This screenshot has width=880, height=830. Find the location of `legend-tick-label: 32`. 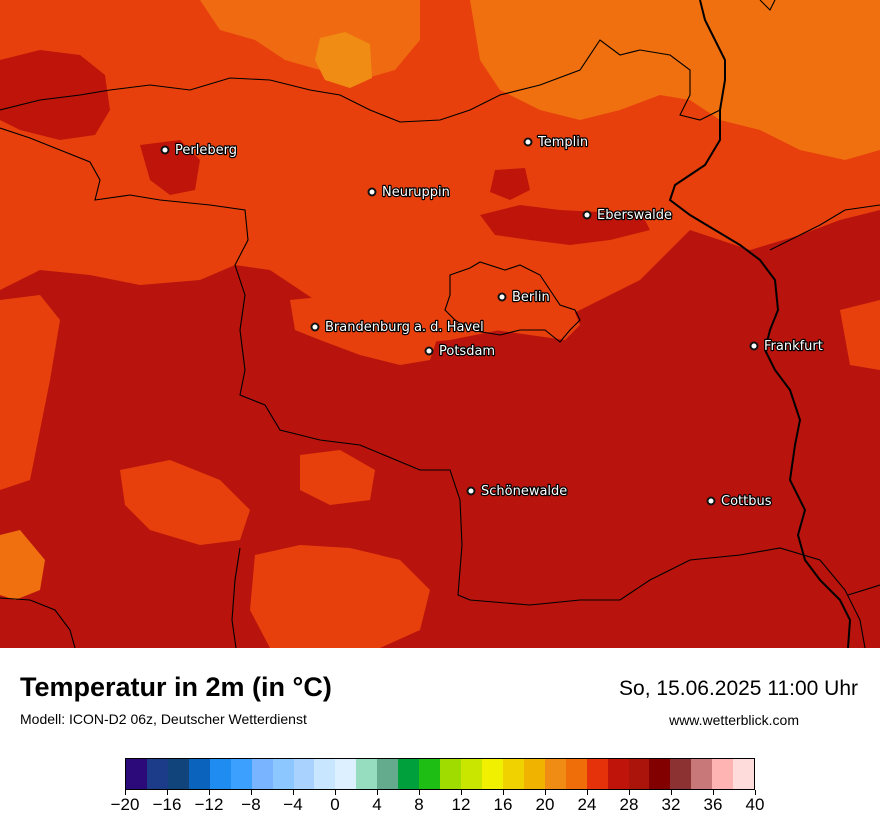

legend-tick-label: 32 is located at coordinates (671, 804).